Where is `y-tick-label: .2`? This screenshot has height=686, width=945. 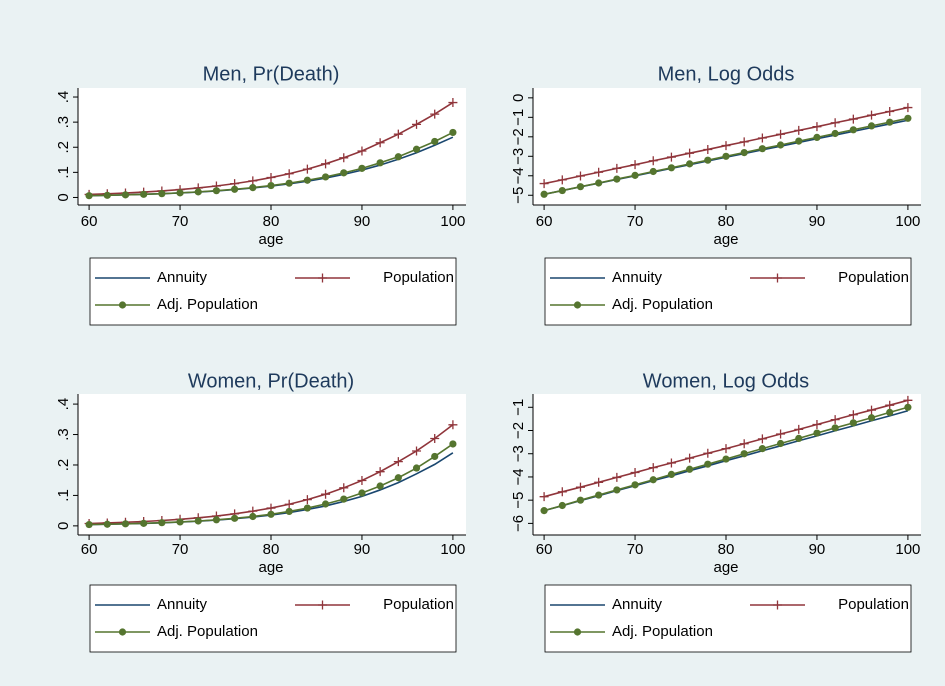 y-tick-label: .2 is located at coordinates (63, 147).